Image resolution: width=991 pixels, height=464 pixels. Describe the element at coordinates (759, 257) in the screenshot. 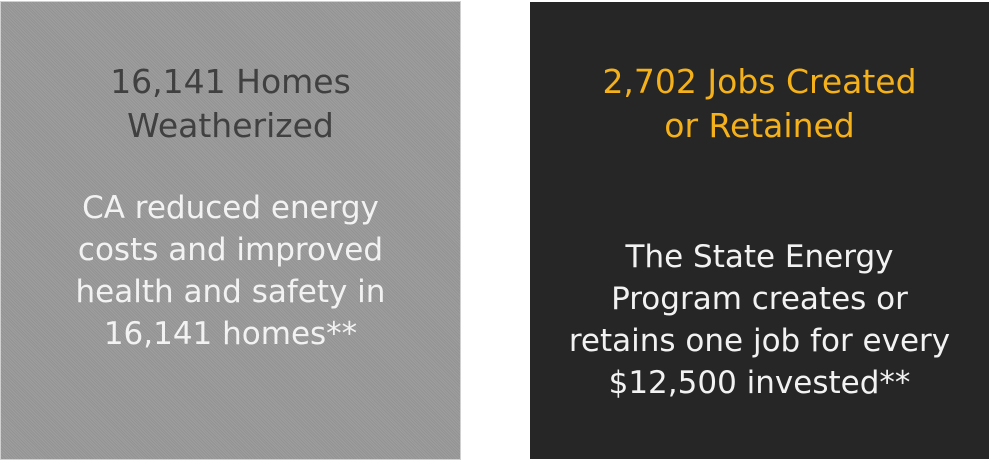

I see `card-body-line: The State Energy` at that location.